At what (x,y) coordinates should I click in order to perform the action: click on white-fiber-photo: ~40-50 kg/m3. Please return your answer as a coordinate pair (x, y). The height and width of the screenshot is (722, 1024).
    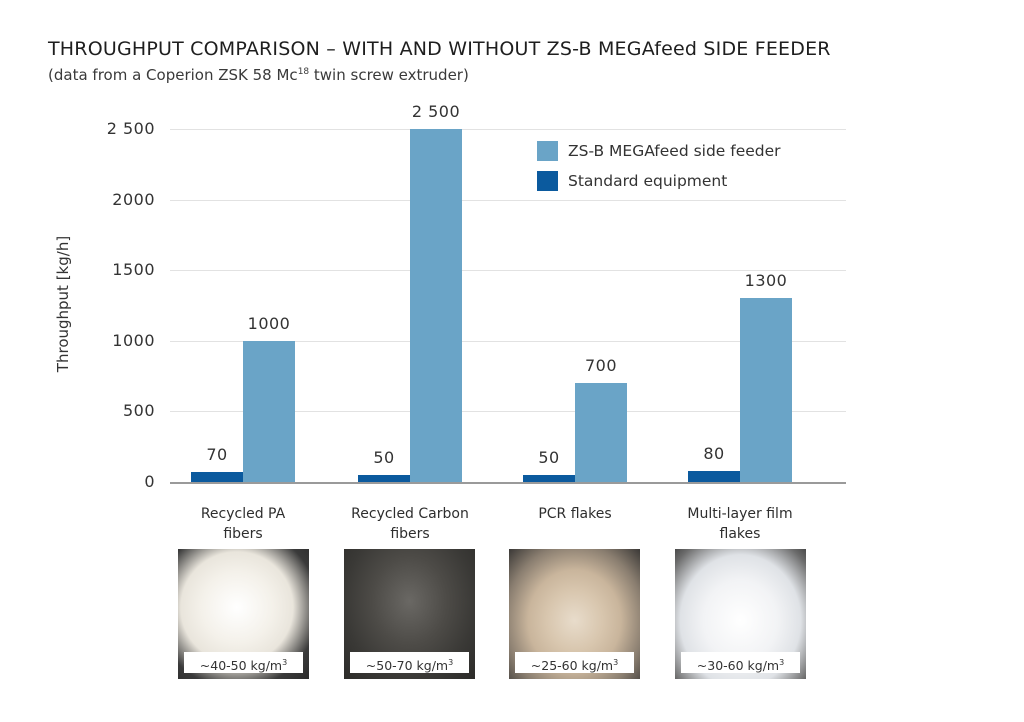
    Looking at the image, I should click on (243, 614).